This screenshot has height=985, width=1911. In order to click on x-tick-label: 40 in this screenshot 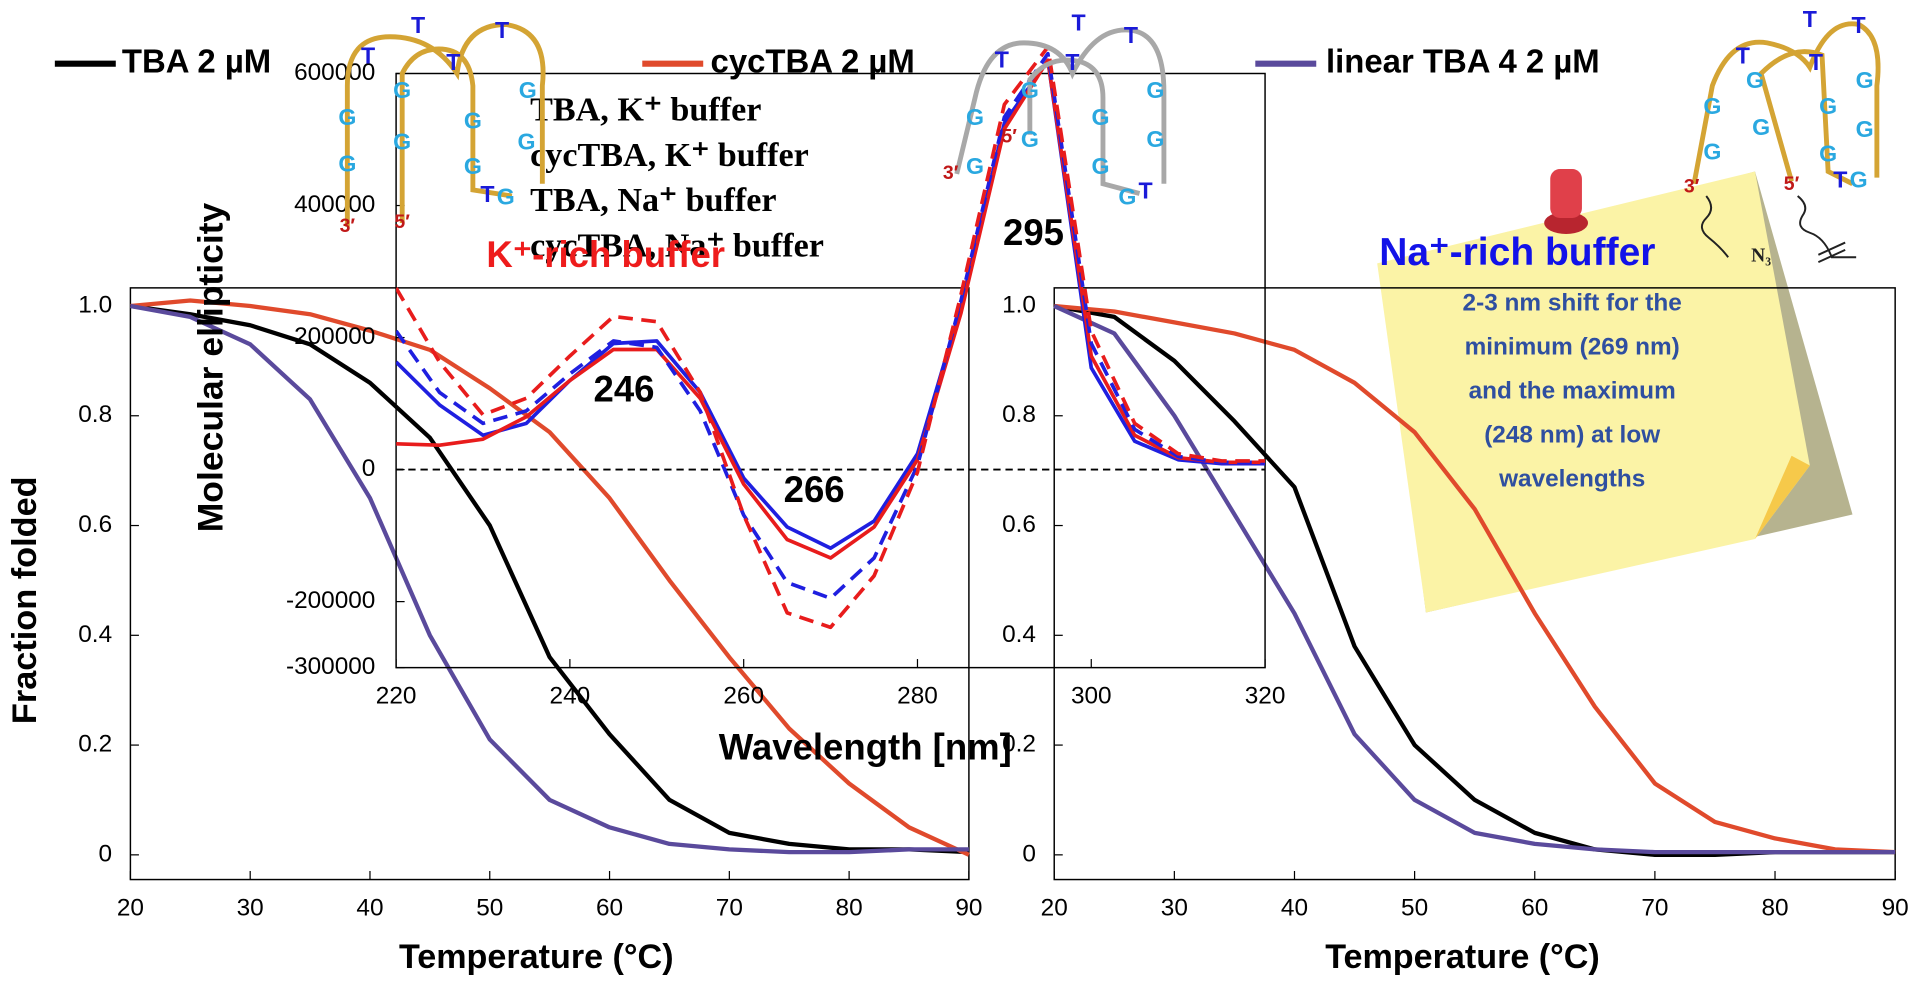, I will do `click(369, 907)`.